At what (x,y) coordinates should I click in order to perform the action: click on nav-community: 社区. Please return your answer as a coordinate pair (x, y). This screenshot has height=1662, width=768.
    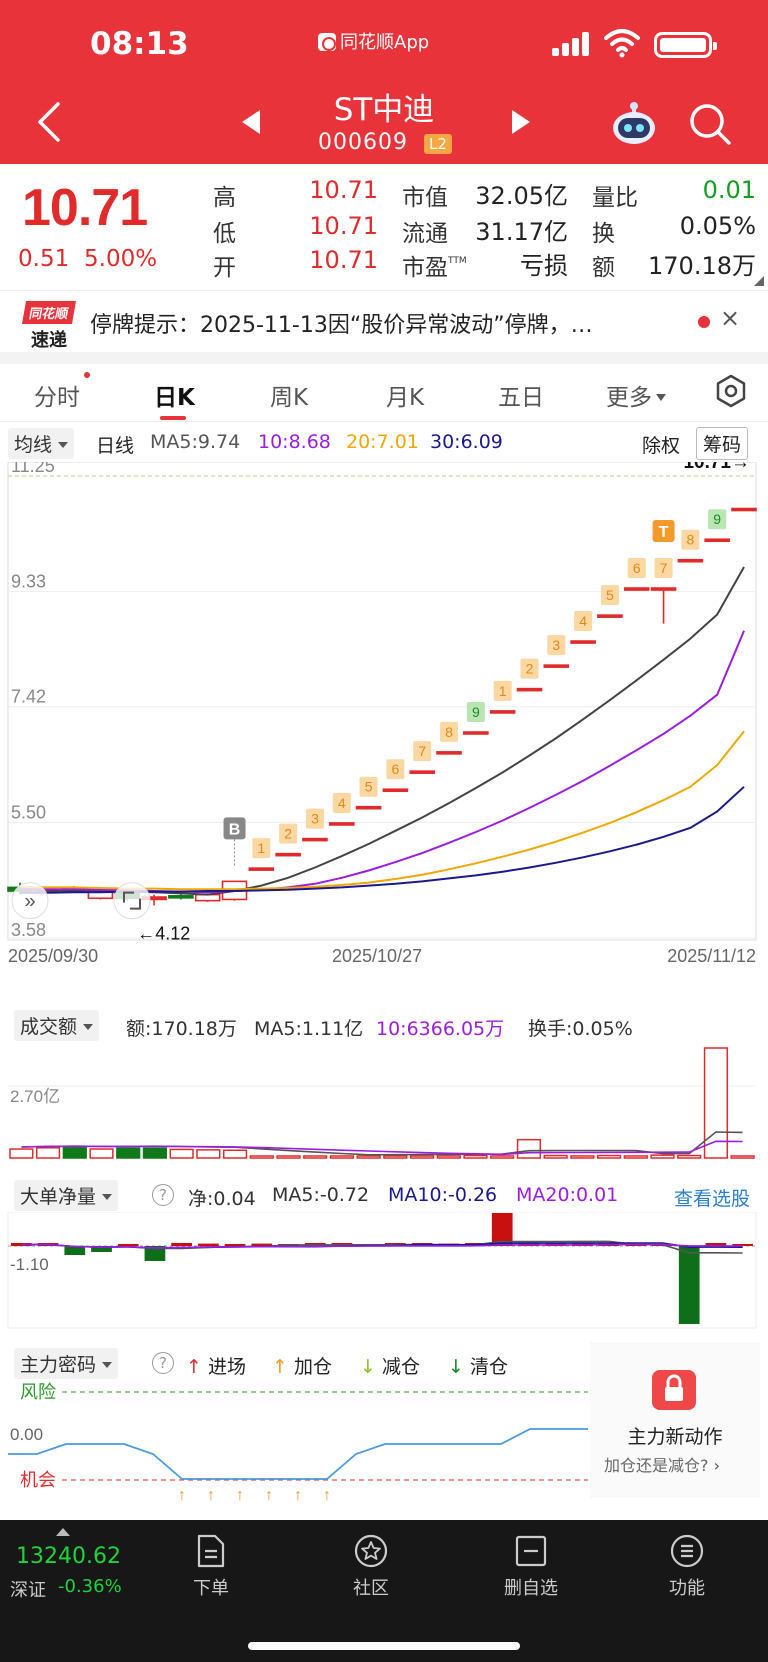
    Looking at the image, I should click on (371, 1567).